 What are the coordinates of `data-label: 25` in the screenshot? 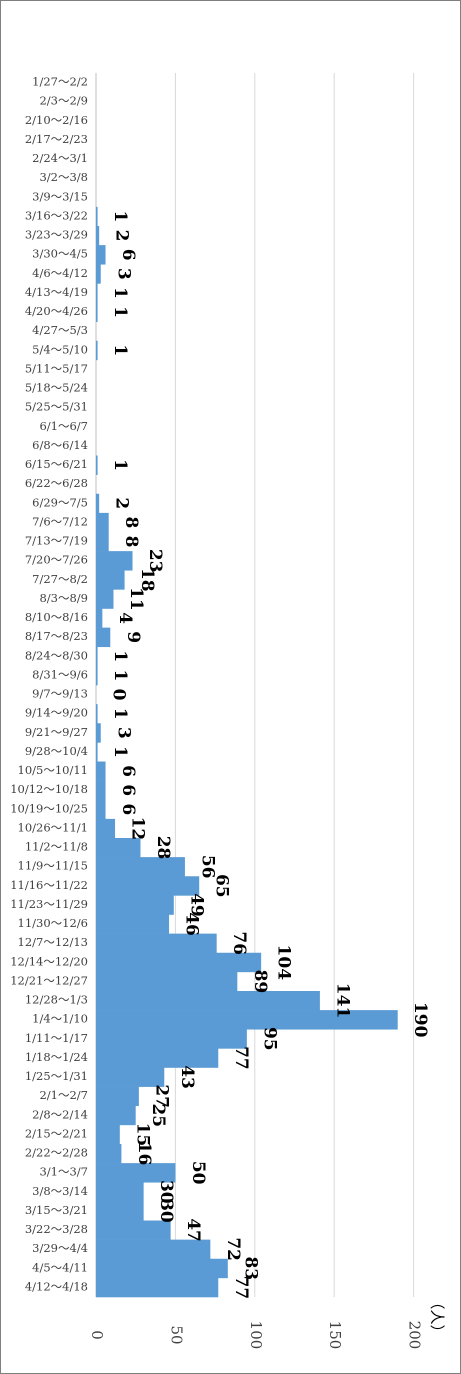 It's located at (158, 1115).